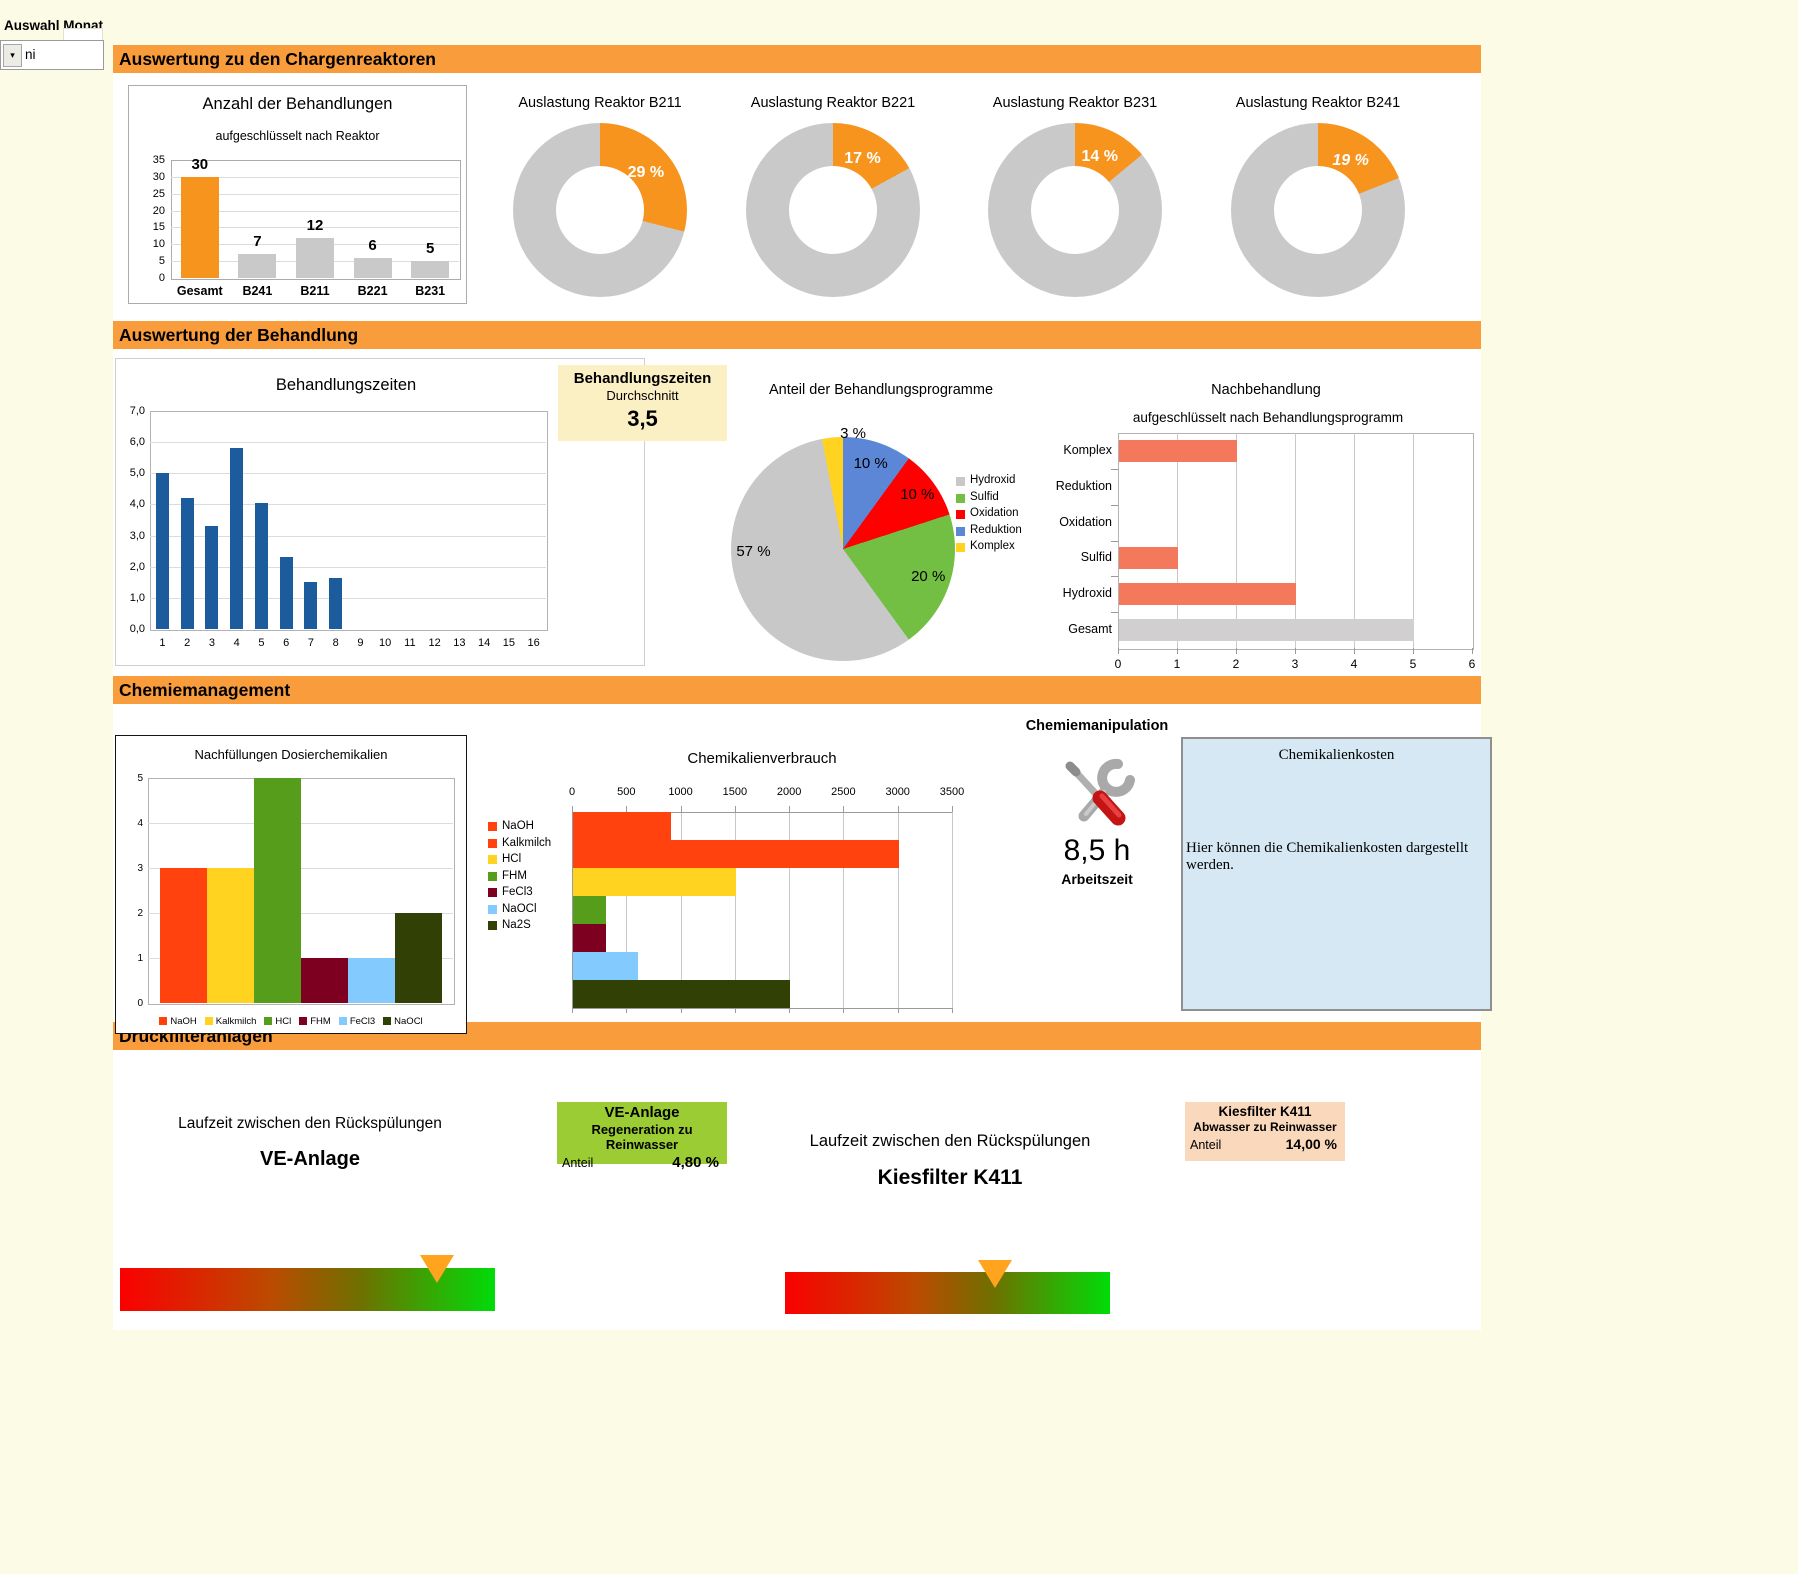  Describe the element at coordinates (1098, 798) in the screenshot. I see `tools-icon` at that location.